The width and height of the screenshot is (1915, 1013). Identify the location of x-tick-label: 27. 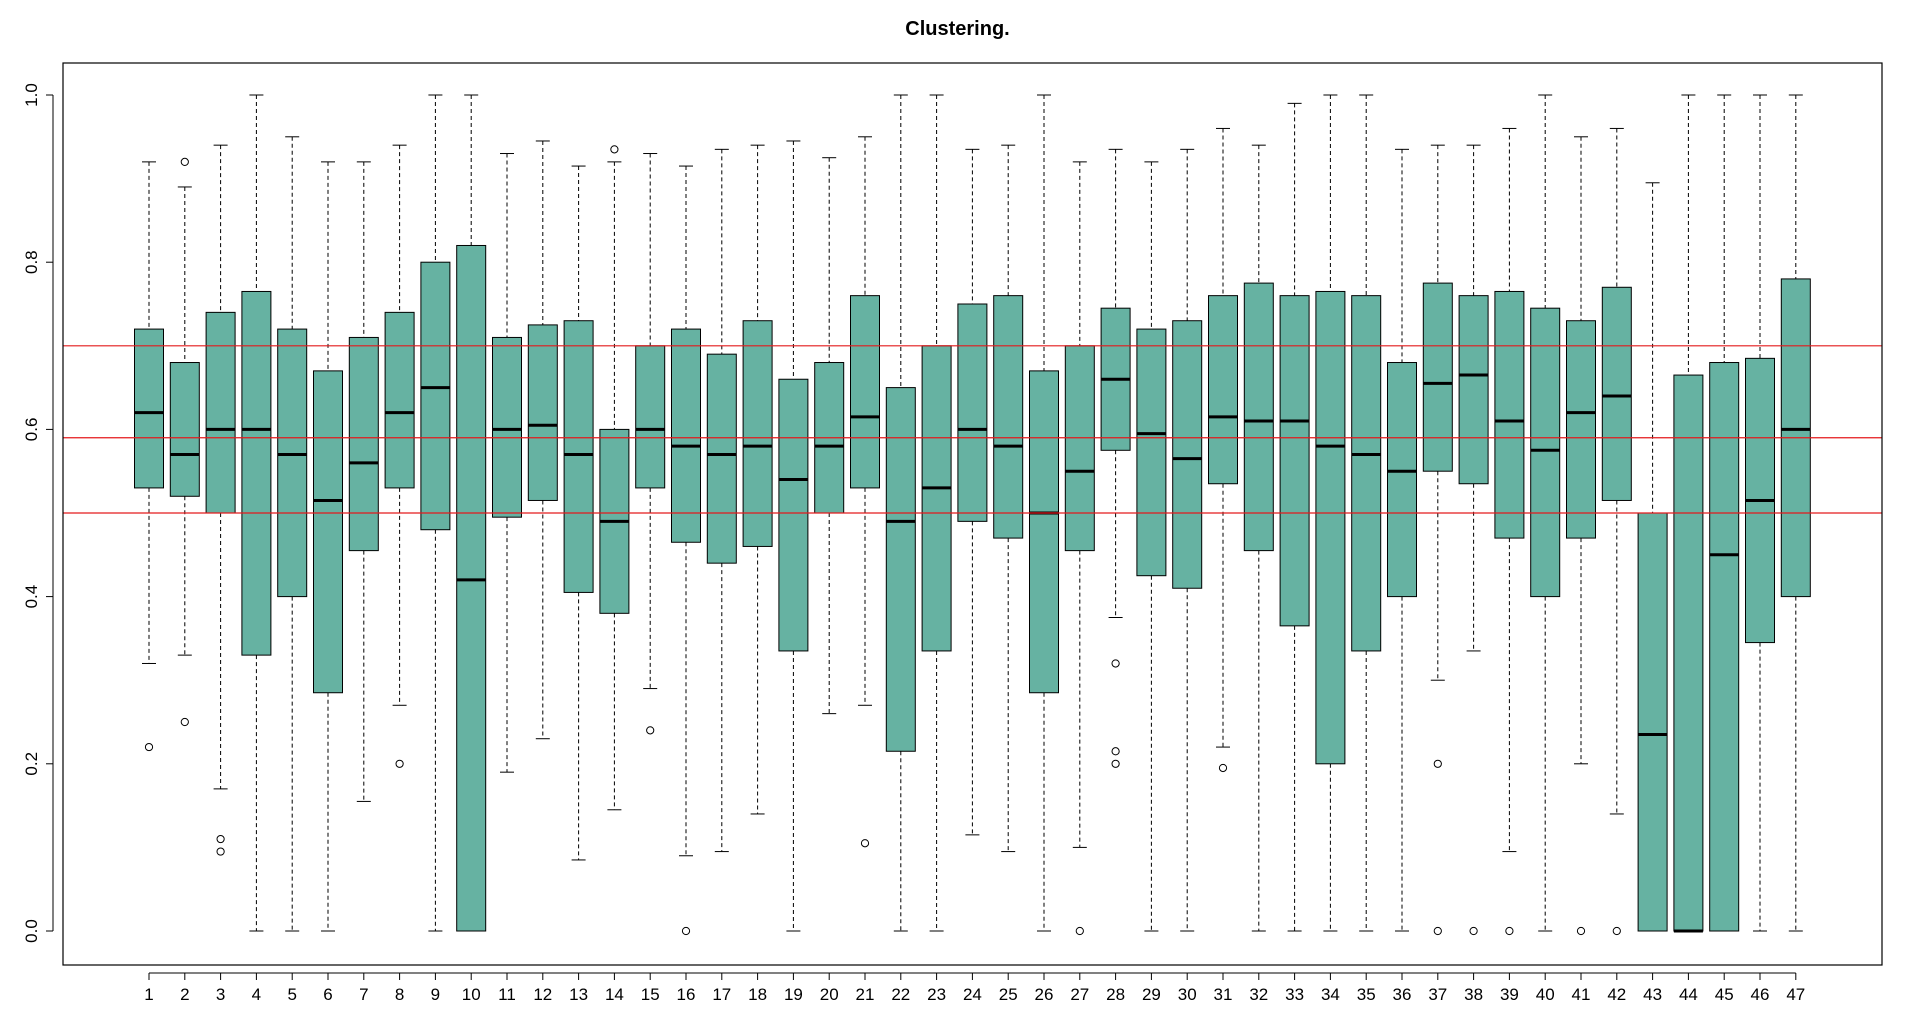
(1079, 994).